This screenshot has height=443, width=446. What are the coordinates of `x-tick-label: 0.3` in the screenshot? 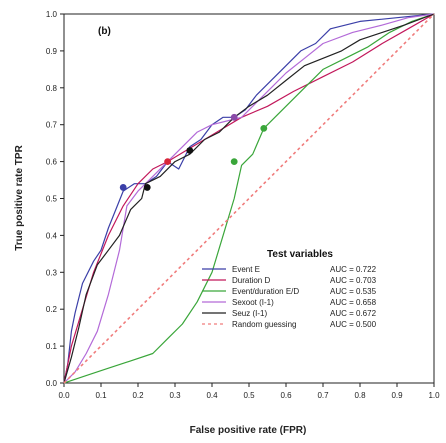 It's located at (175, 395).